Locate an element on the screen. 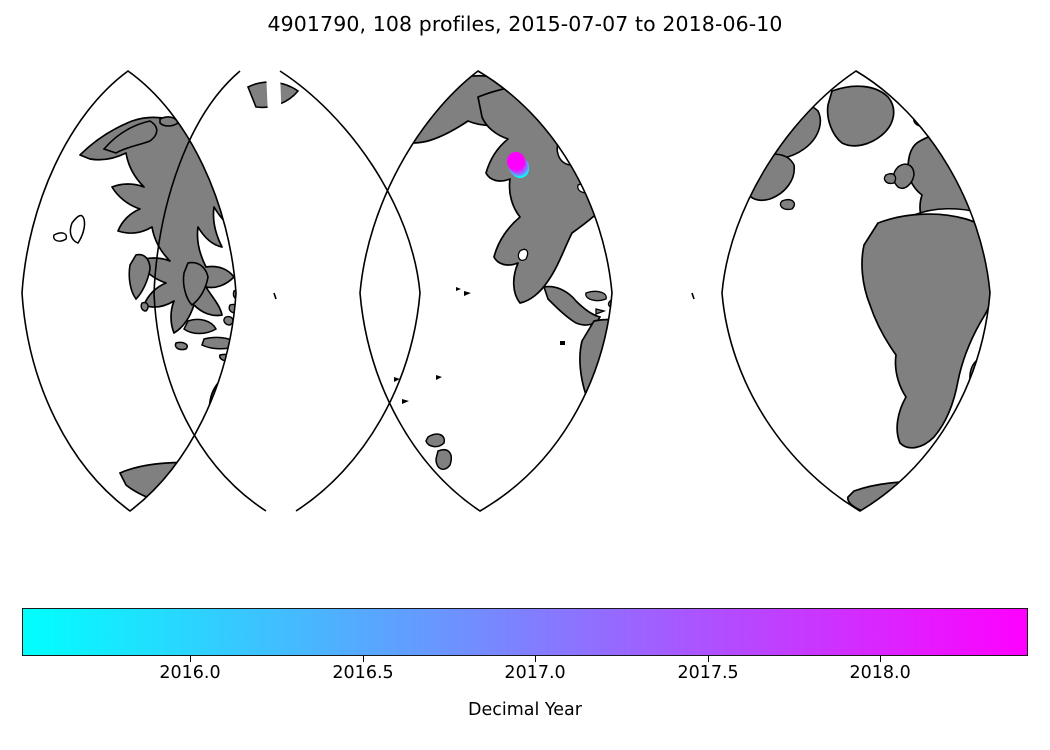 The height and width of the screenshot is (750, 1050). landmass-antarctica-lobe3 is located at coordinates (549, 500).